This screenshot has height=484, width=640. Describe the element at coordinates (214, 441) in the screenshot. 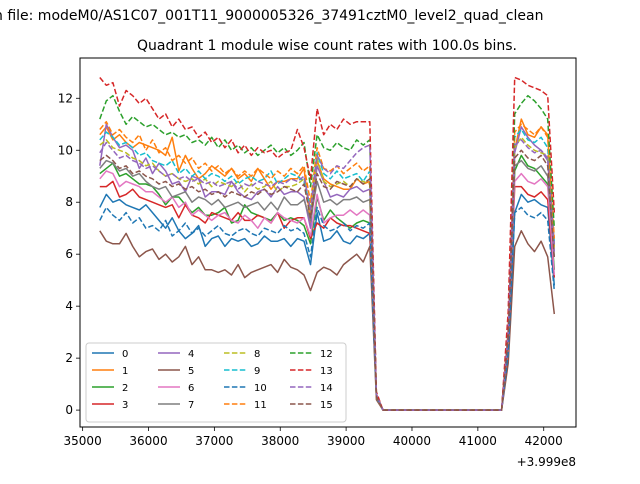

I see `x-tick-label: 37000` at that location.